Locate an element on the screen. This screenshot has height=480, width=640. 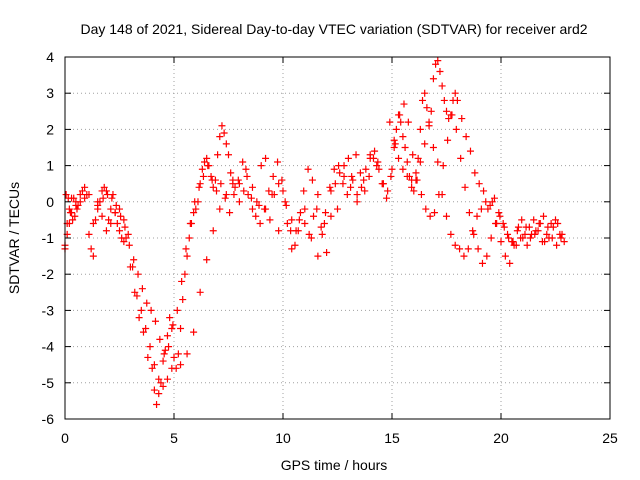
y-tick-label: -4 is located at coordinates (48, 347).